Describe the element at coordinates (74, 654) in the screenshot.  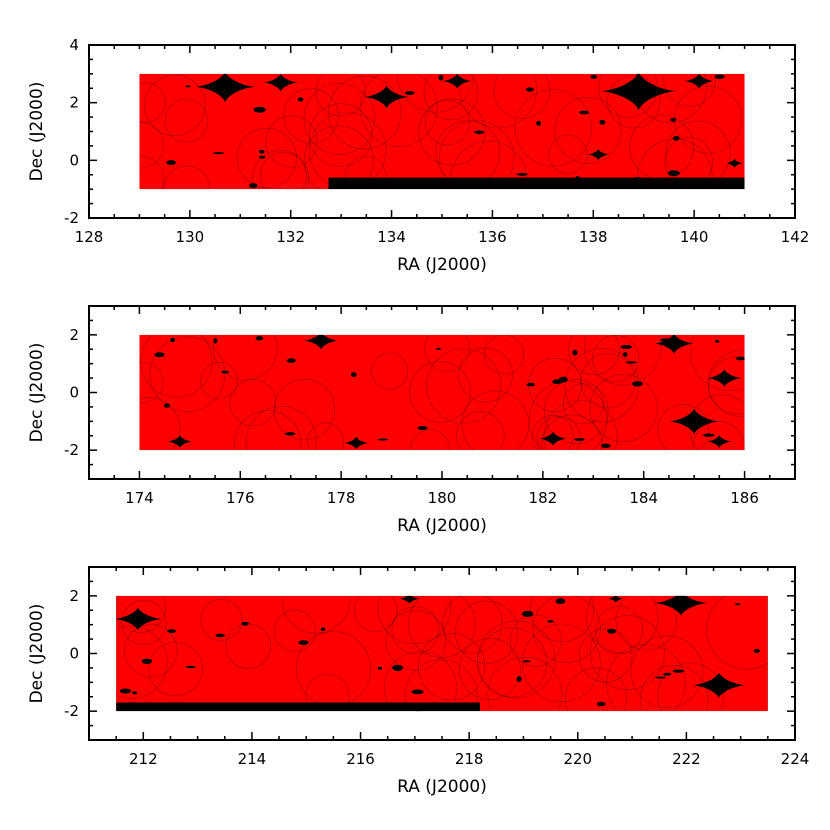
I see `y-tick-label: 0` at that location.